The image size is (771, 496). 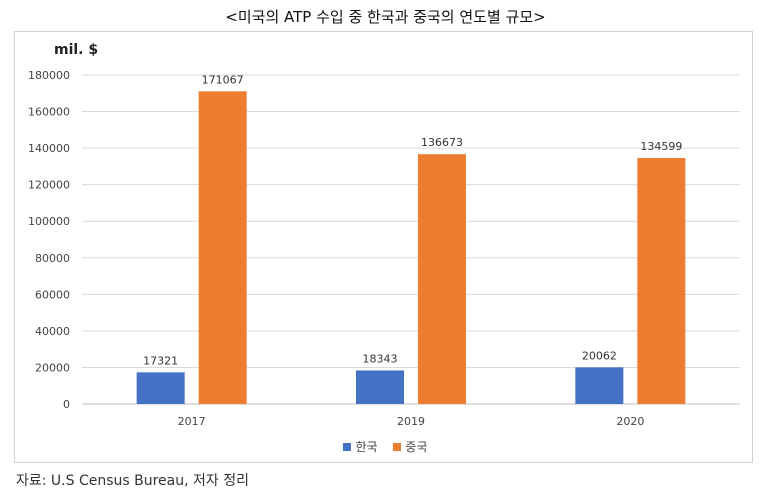 I want to click on y-tick-label: 80000, so click(x=52, y=258).